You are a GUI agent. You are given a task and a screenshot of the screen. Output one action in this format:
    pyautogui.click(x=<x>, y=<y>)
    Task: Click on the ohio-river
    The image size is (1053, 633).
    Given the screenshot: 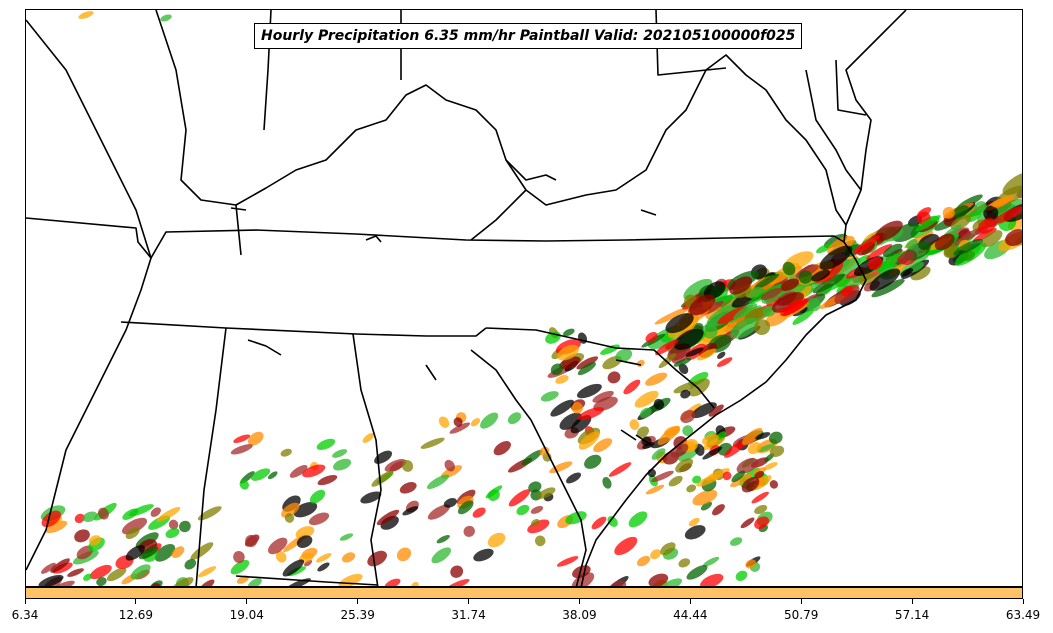 What is the action you would take?
    pyautogui.click(x=356, y=108)
    